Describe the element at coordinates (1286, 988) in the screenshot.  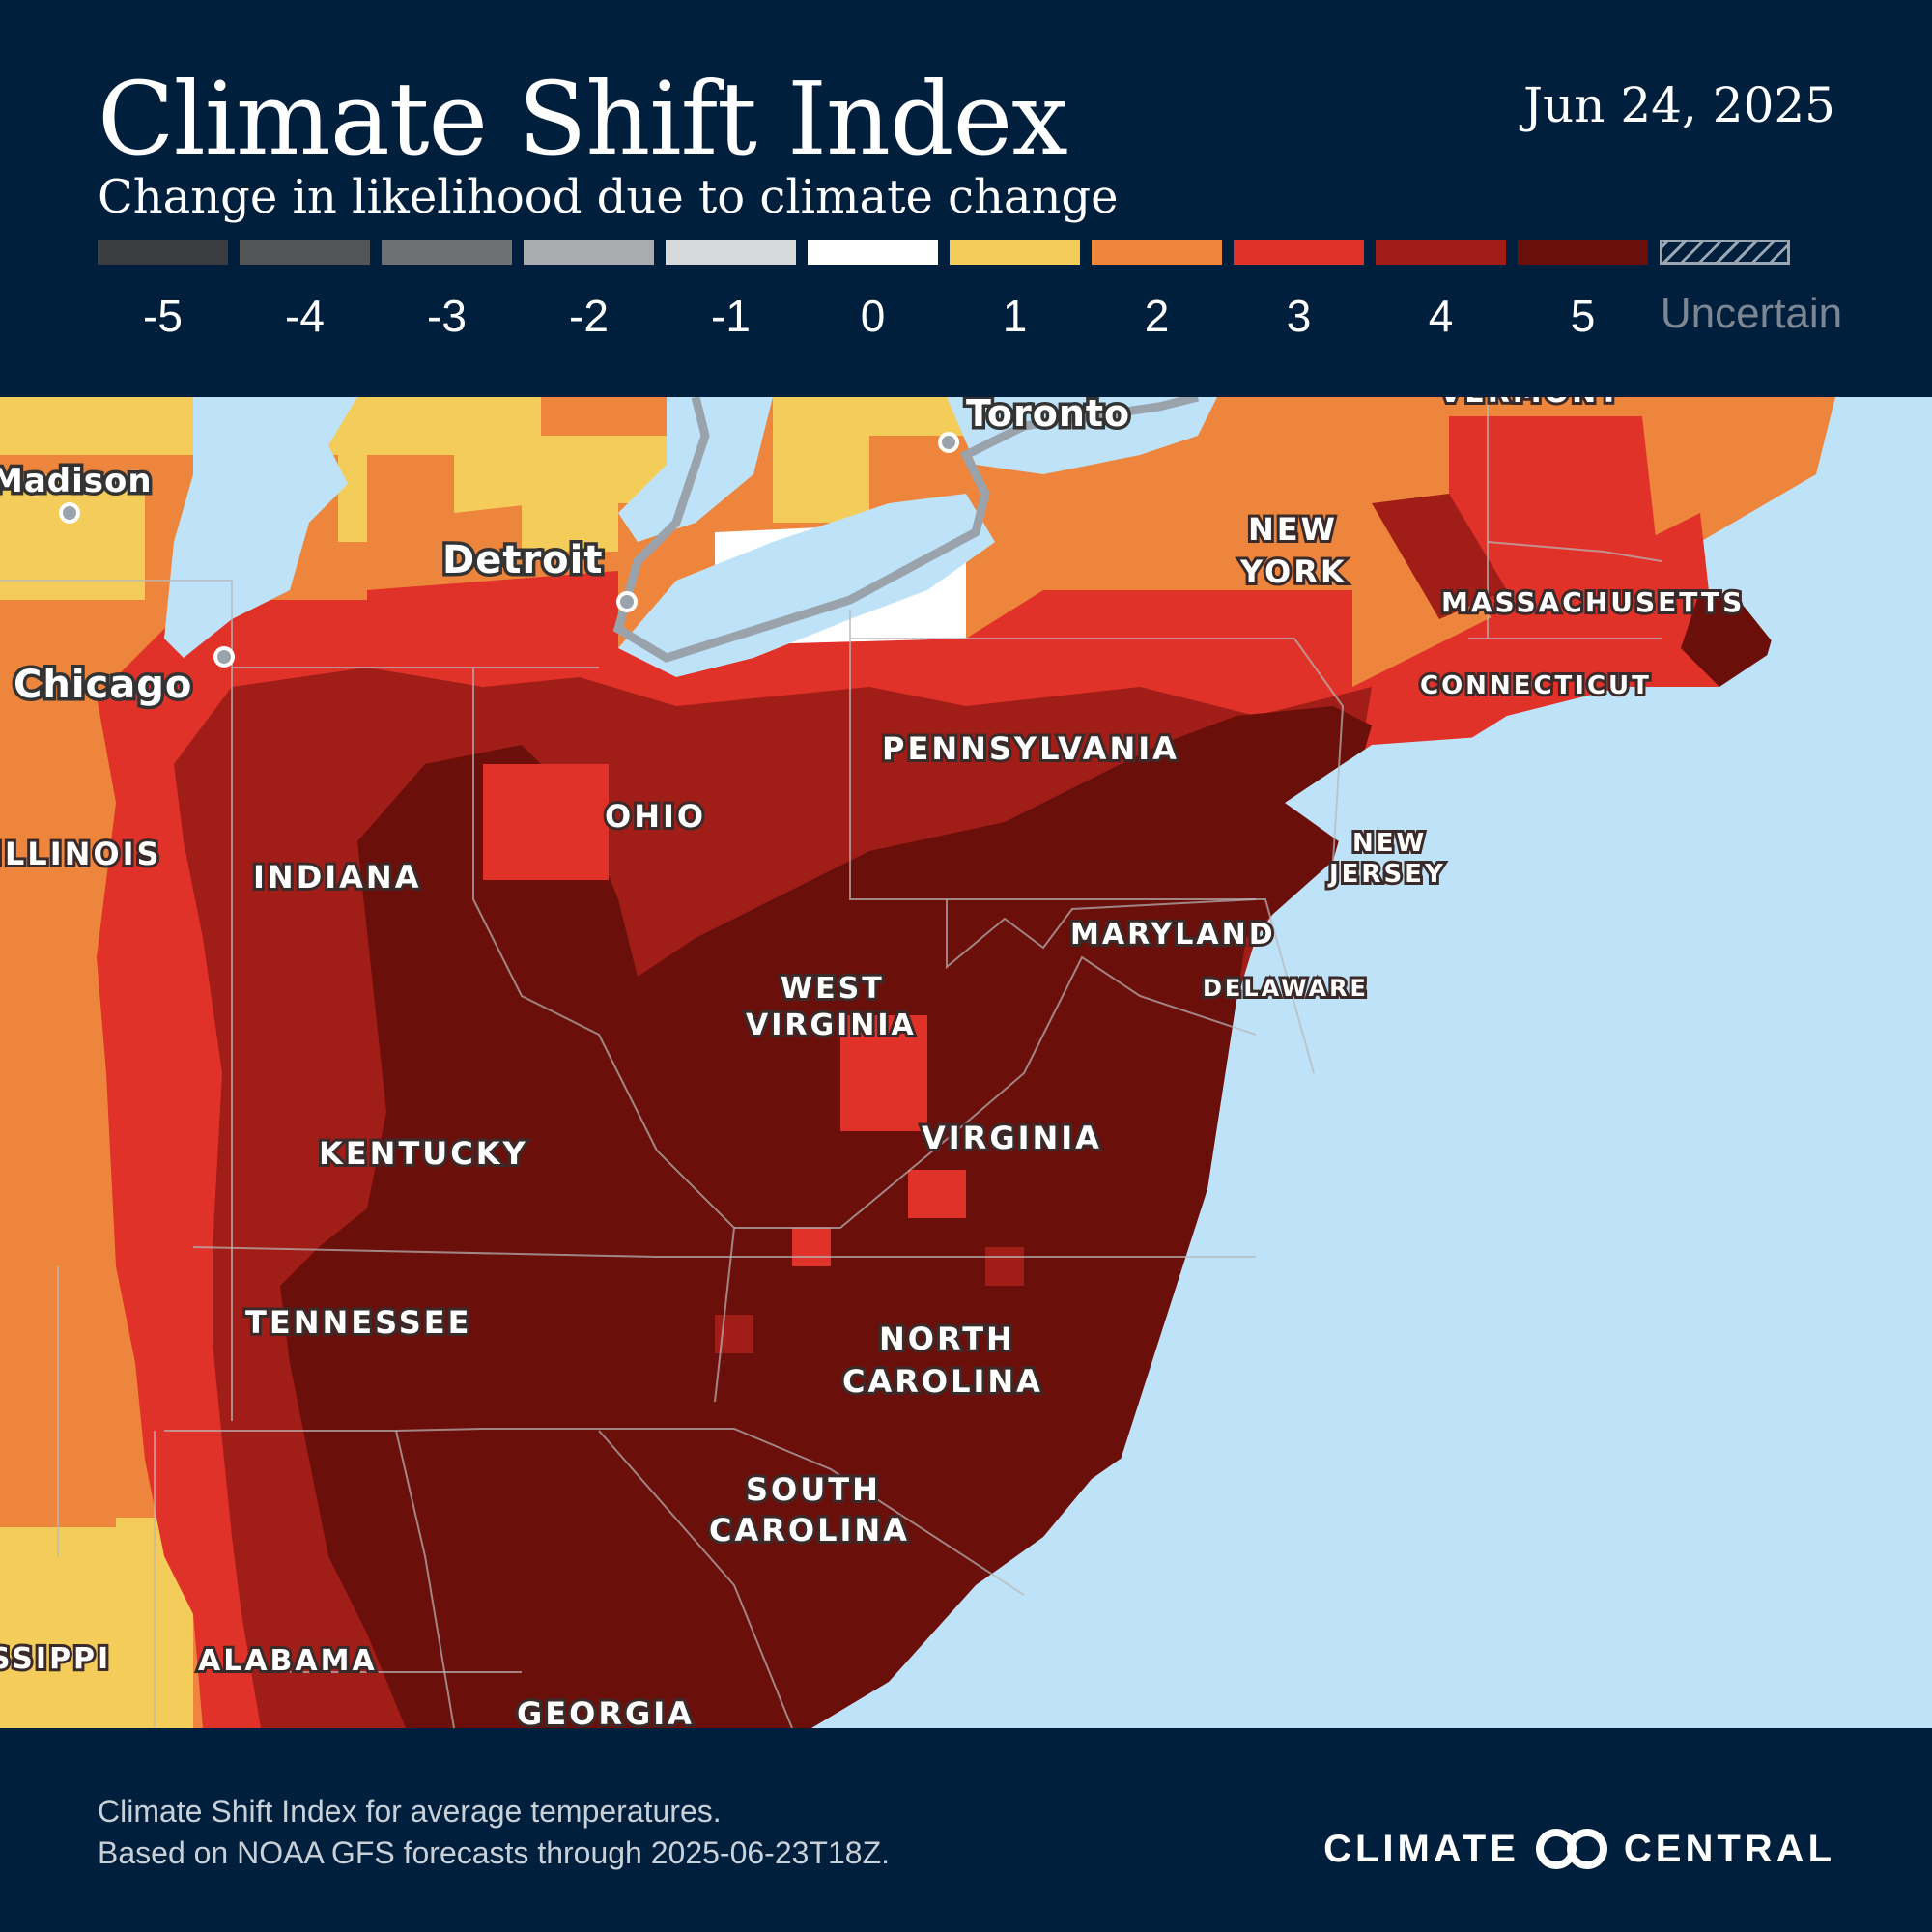
I see `state-label-delaware: DELAWARE` at that location.